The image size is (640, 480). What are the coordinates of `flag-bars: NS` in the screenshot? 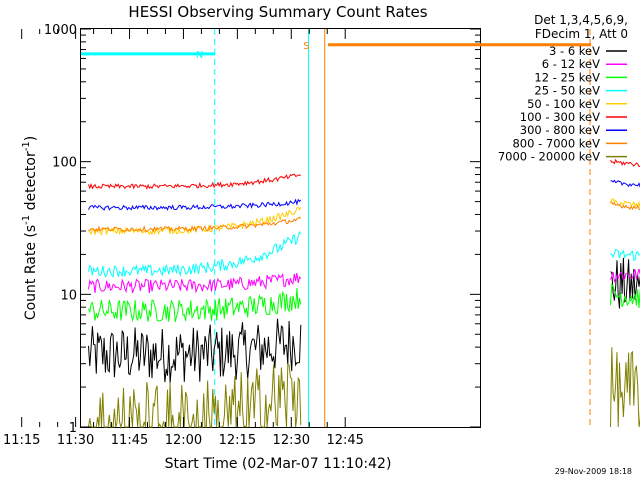 It's located at (336, 51).